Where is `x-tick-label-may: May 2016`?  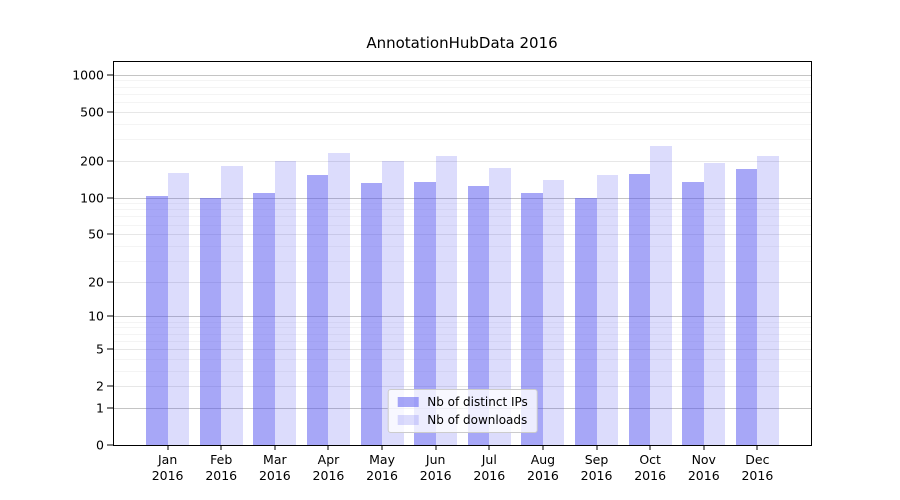
x-tick-label-may: May 2016 is located at coordinates (382, 468).